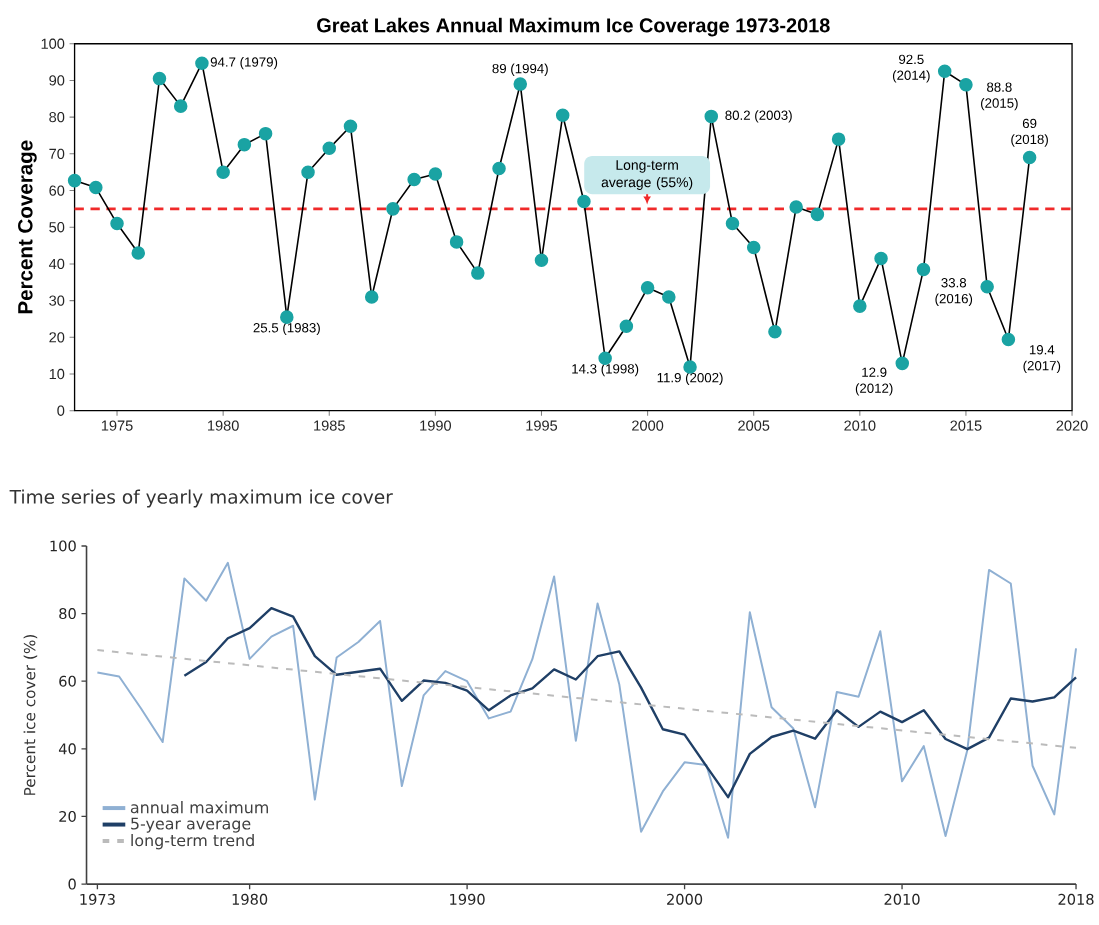 The image size is (1099, 925). Describe the element at coordinates (758, 116) in the screenshot. I see `data-label: 80.2 (2003)` at that location.